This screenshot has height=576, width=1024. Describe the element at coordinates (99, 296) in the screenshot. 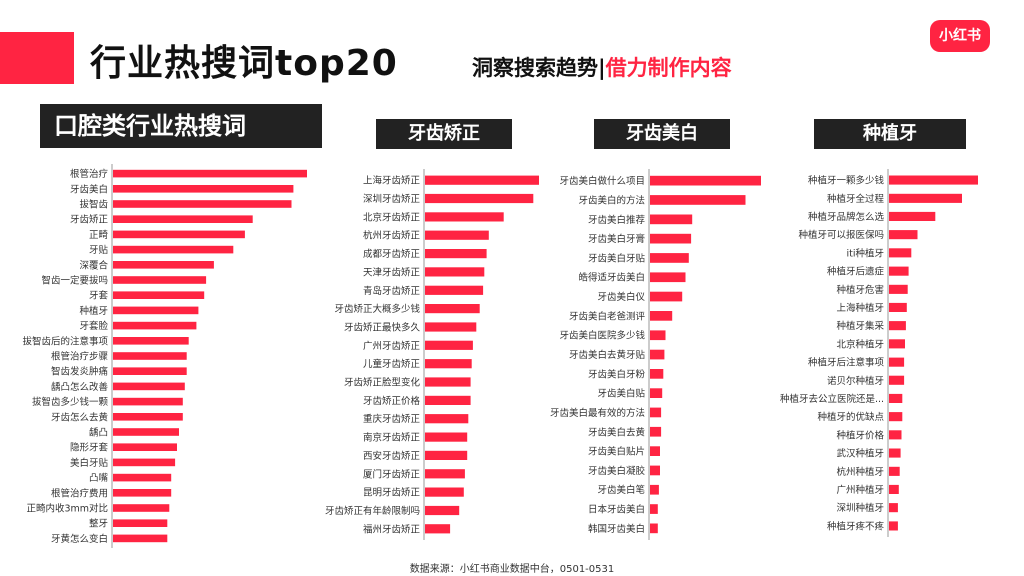

I see `chart-oral-category-label: 牙套` at that location.